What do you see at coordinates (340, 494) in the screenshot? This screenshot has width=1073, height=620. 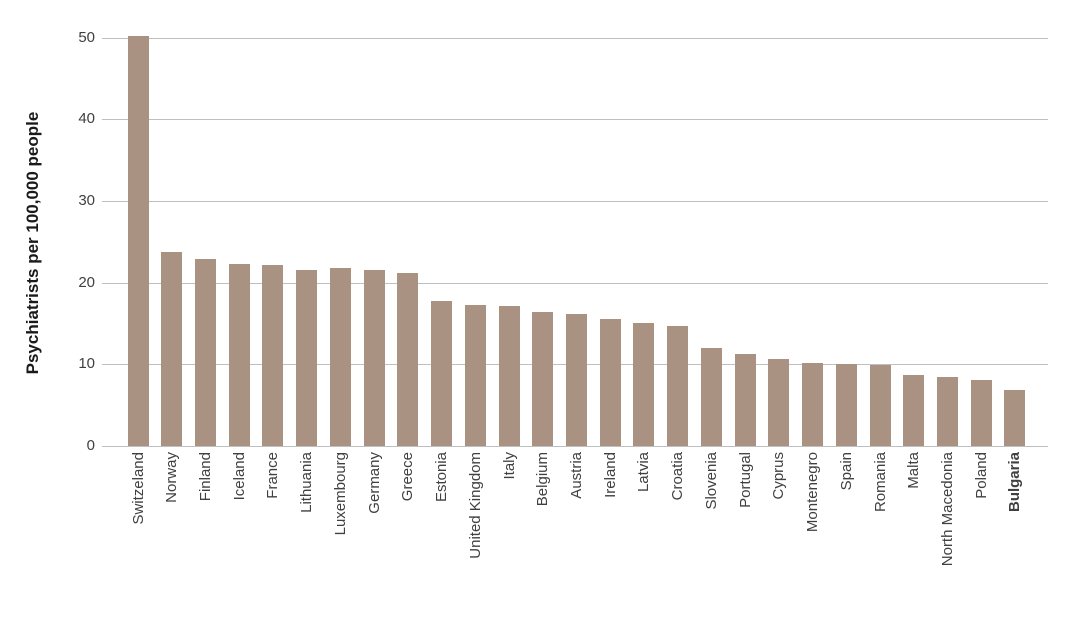 I see `x-axis-label: Luxembourg` at bounding box center [340, 494].